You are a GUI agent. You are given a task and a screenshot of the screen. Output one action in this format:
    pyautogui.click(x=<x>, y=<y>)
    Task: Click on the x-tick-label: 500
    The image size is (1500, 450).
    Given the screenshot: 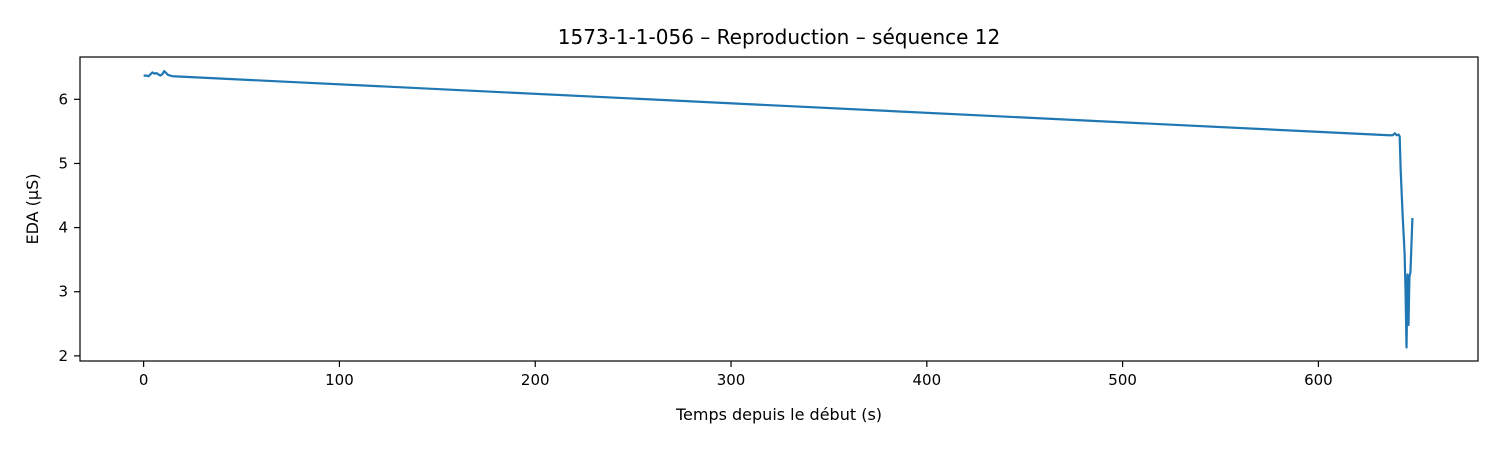 What is the action you would take?
    pyautogui.click(x=1122, y=380)
    